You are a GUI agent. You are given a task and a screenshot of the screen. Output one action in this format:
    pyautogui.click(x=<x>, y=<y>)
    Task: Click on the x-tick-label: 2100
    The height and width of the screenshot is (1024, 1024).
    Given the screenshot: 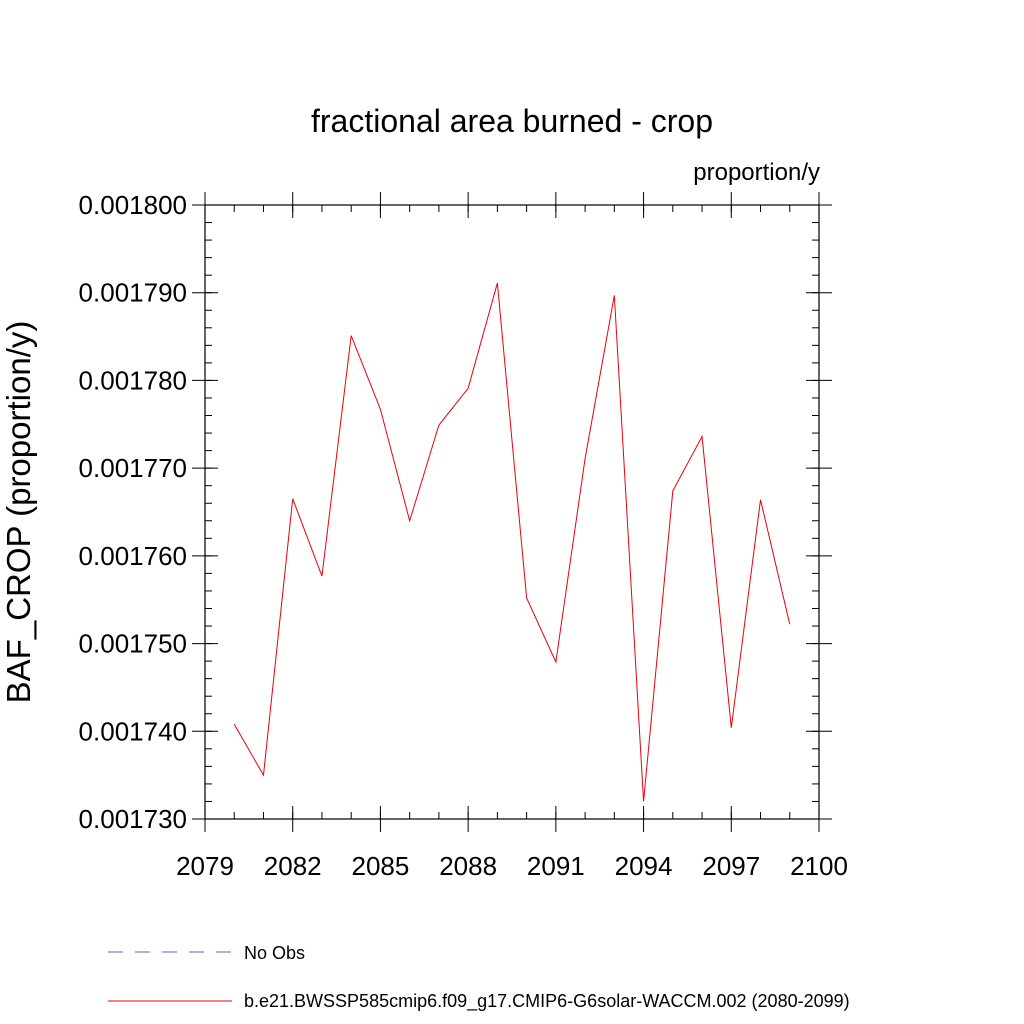 What is the action you would take?
    pyautogui.click(x=819, y=866)
    